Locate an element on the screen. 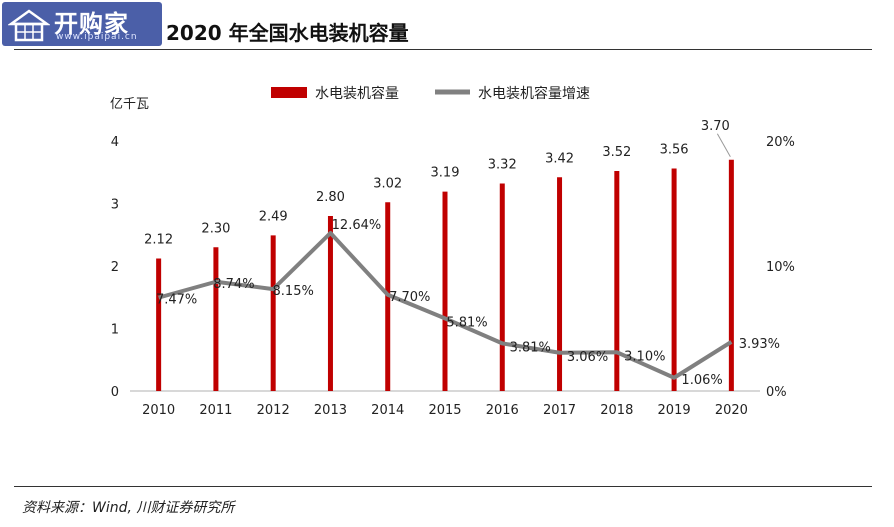  growth-value-label: 3.06% is located at coordinates (587, 357).